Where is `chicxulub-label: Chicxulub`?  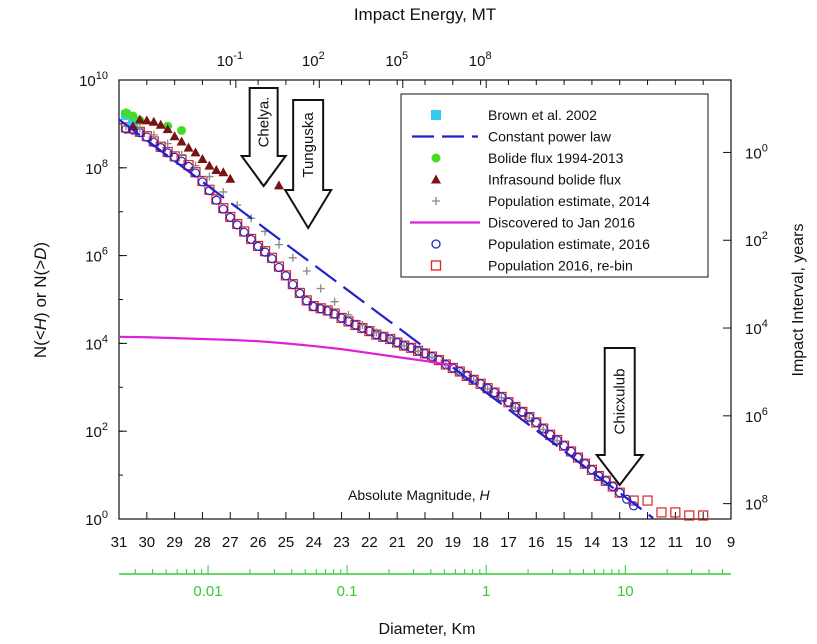 chicxulub-label: Chicxulub is located at coordinates (620, 402).